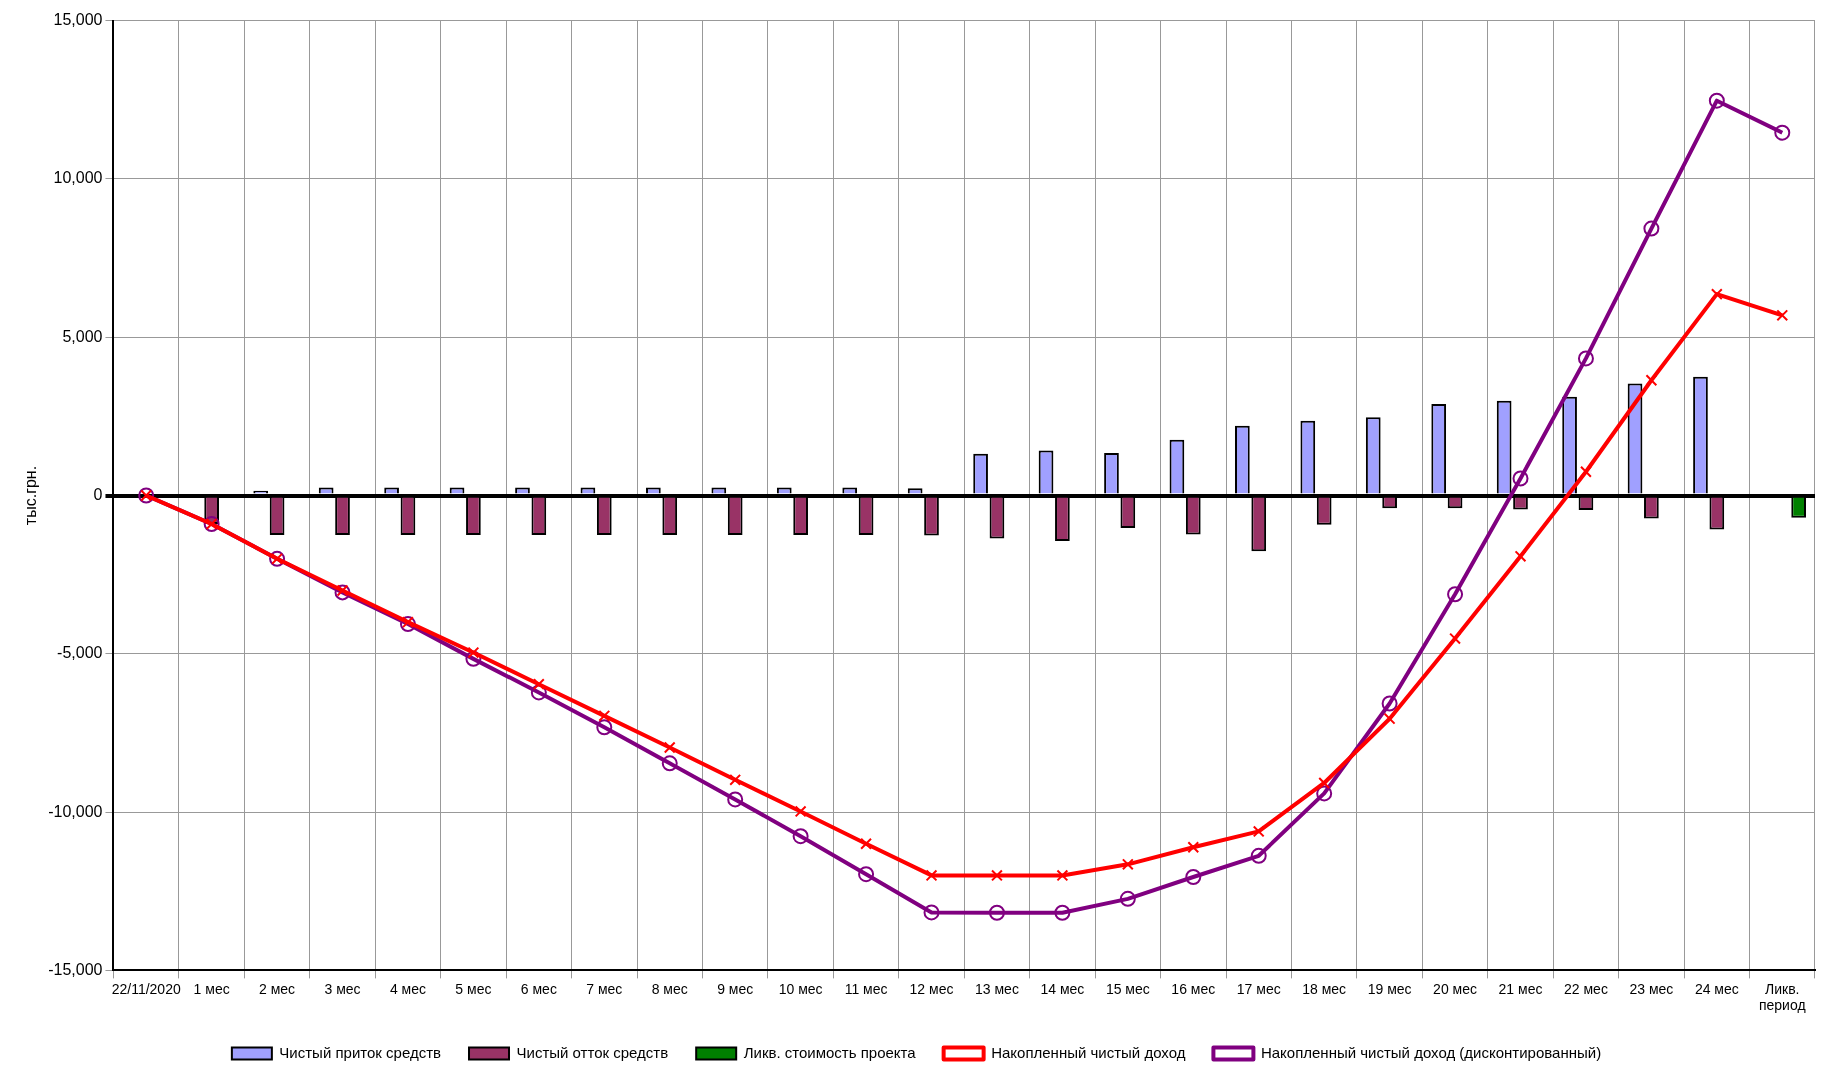 The image size is (1843, 1089). Describe the element at coordinates (735, 988) in the screenshot. I see `x-tick-label: 9 мес` at that location.